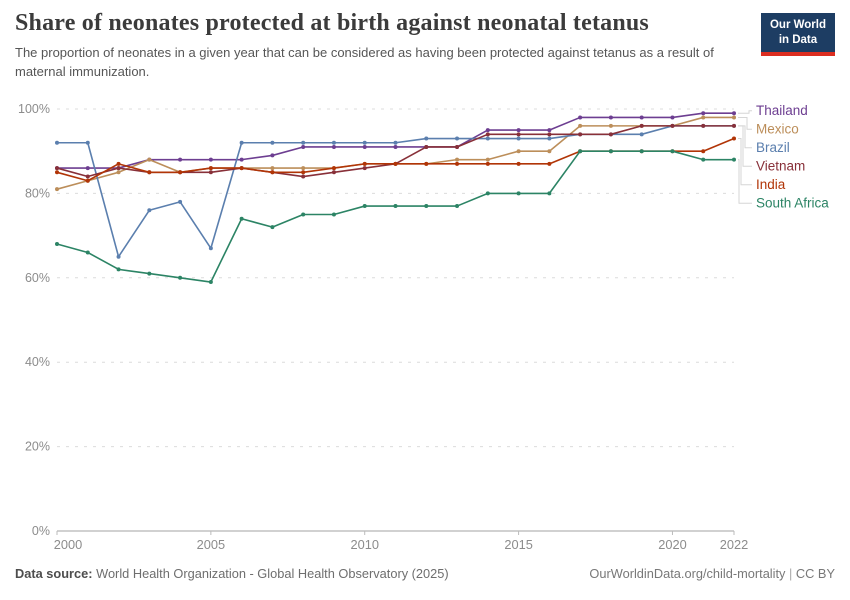  What do you see at coordinates (815, 573) in the screenshot?
I see `license-link: CC BY` at bounding box center [815, 573].